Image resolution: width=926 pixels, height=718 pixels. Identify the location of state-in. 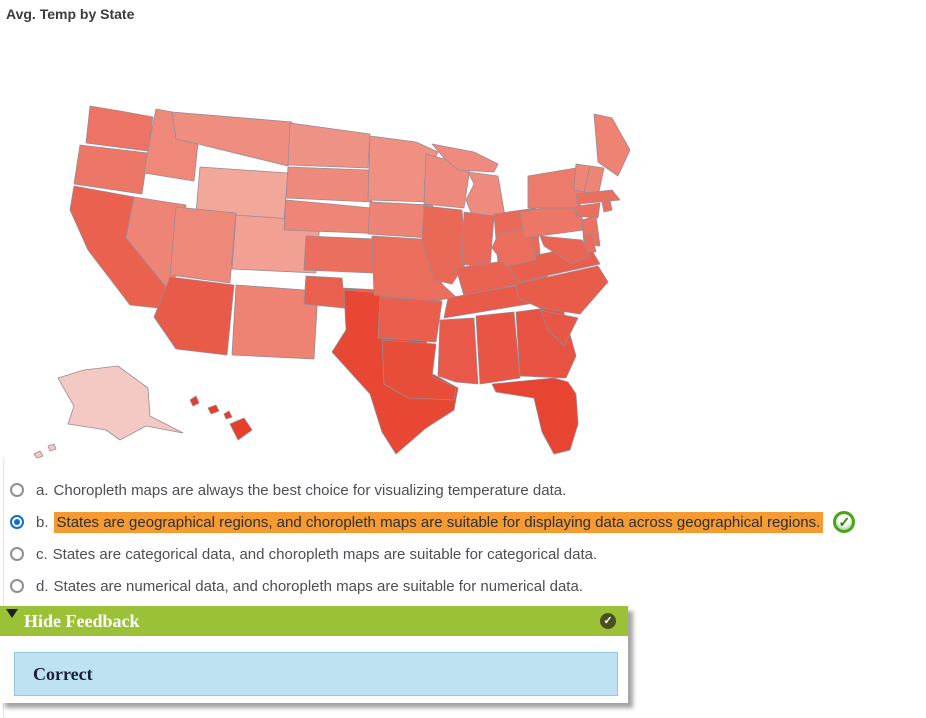
(478, 240).